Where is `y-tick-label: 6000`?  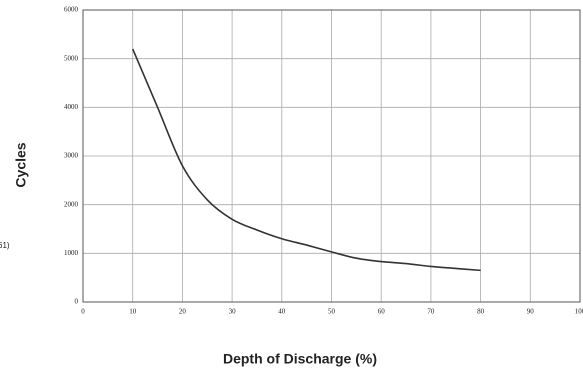 y-tick-label: 6000 is located at coordinates (71, 10).